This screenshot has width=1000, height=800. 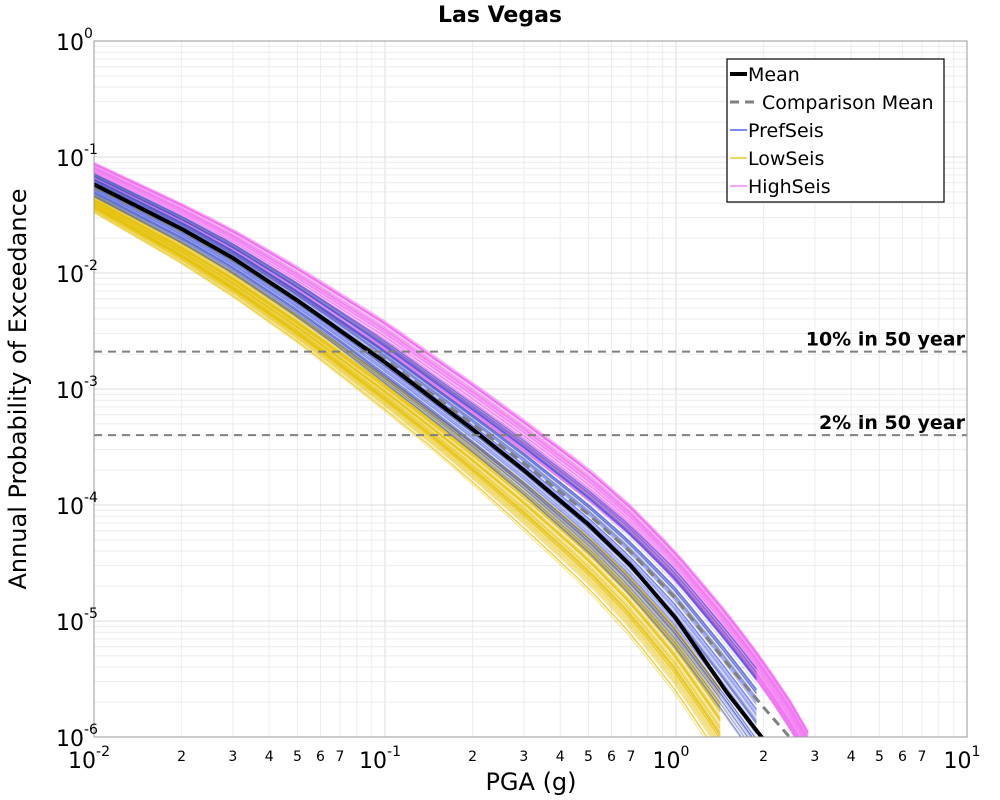 What do you see at coordinates (89, 759) in the screenshot?
I see `x-tick-label: 10⁻²` at bounding box center [89, 759].